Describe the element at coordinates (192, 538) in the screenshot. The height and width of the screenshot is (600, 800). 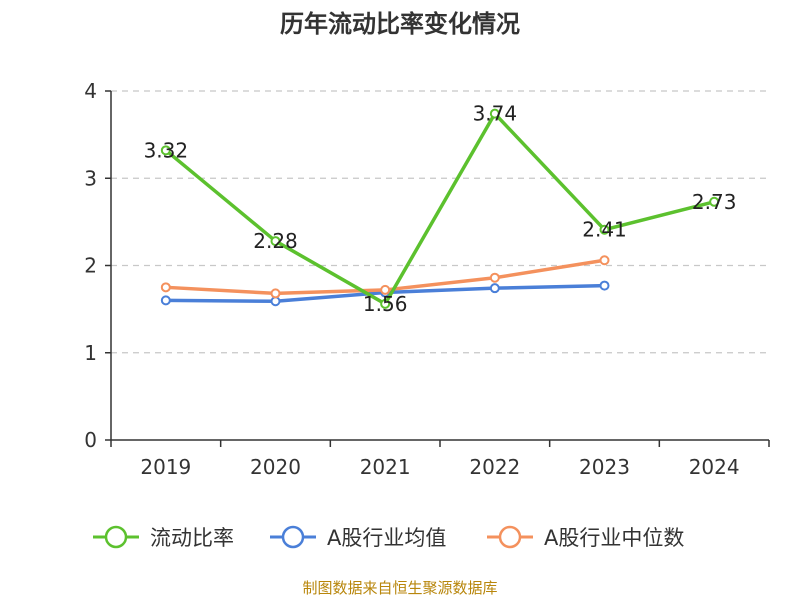
I see `legend-label: 流动比率` at that location.